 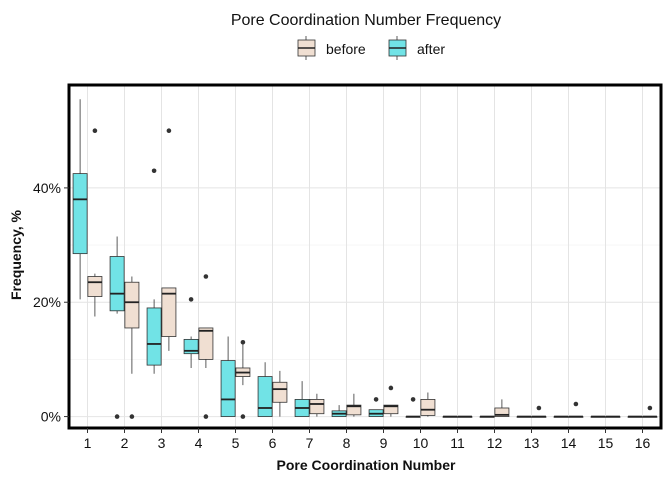 I want to click on y-tick-label: 20%, so click(x=47, y=302).